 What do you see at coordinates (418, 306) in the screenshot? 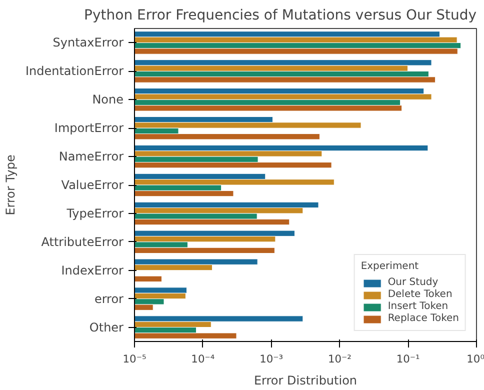
I see `legend-label: Insert Token` at bounding box center [418, 306].